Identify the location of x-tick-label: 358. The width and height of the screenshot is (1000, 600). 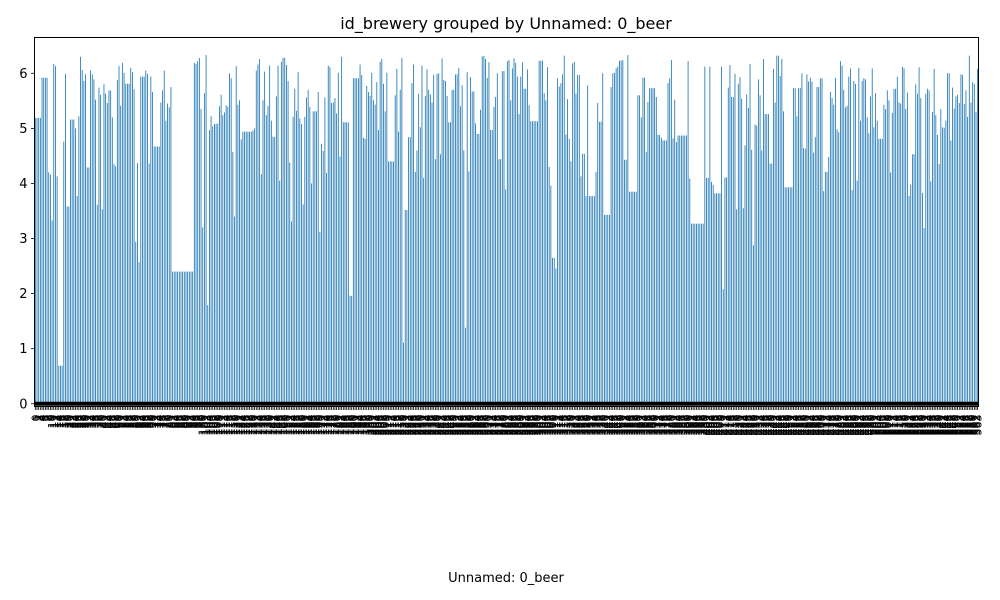
(635, 425).